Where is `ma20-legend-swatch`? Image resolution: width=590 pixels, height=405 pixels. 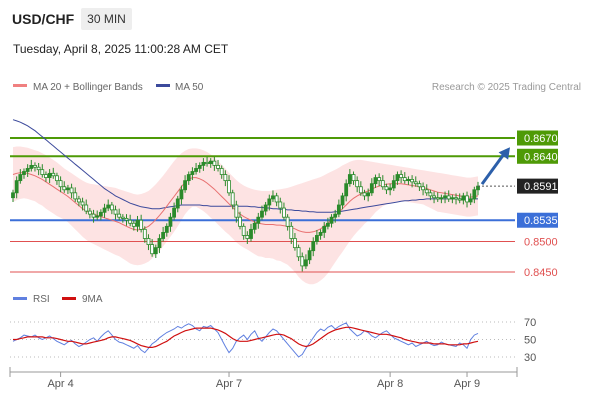 ma20-legend-swatch is located at coordinates (20, 85).